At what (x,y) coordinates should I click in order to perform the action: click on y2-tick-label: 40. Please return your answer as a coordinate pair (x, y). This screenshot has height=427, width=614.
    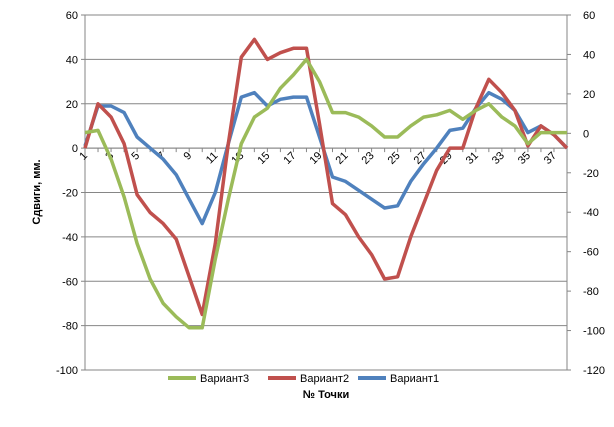
    Looking at the image, I should click on (589, 55).